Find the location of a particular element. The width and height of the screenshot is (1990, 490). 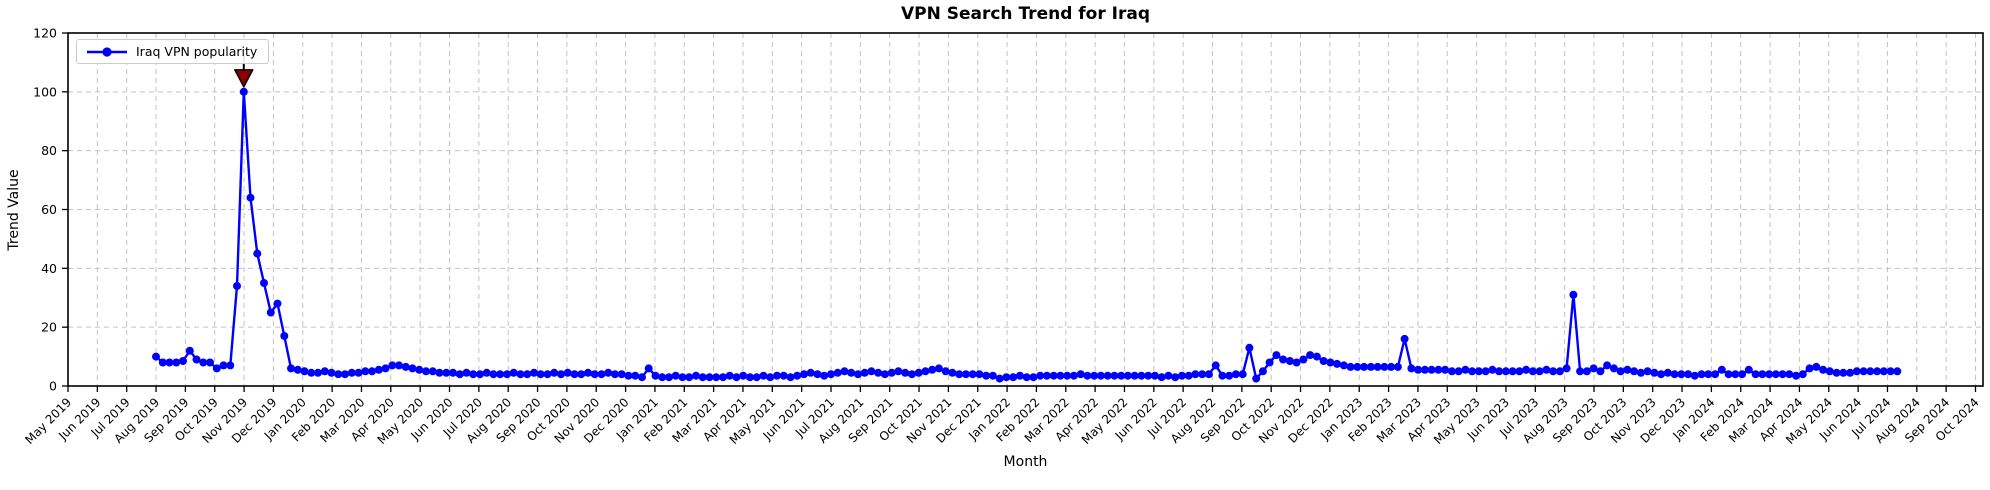

chart-title: VPN Search Trend for Iraq is located at coordinates (1025, 14).